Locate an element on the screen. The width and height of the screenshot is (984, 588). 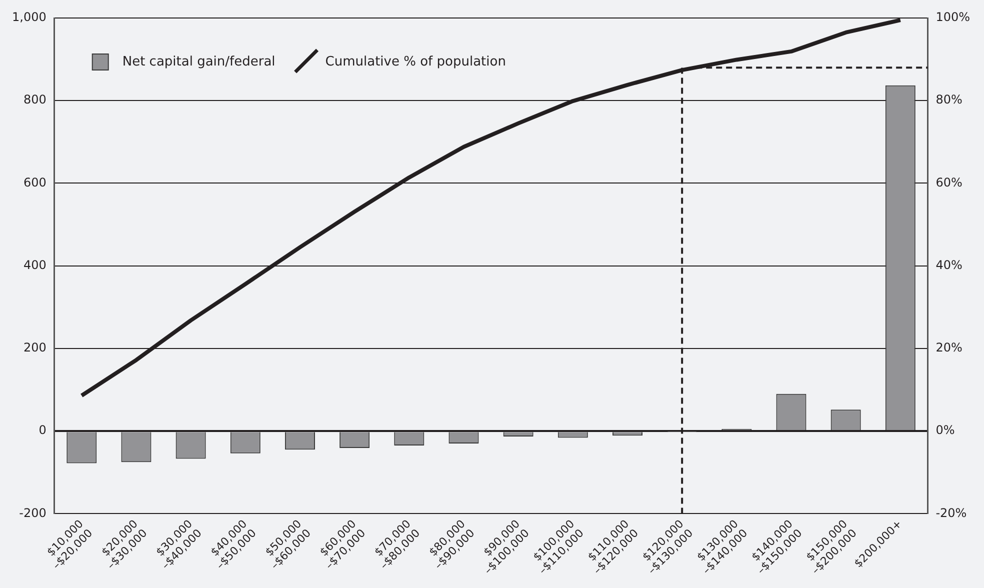
y-tick-label: -200 is located at coordinates (32, 513).